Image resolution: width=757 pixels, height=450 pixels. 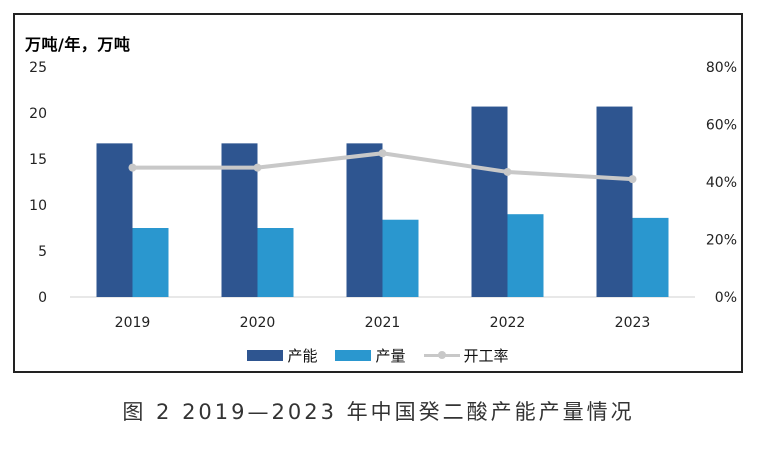 I want to click on x-tick-label: 2022, so click(x=508, y=323).